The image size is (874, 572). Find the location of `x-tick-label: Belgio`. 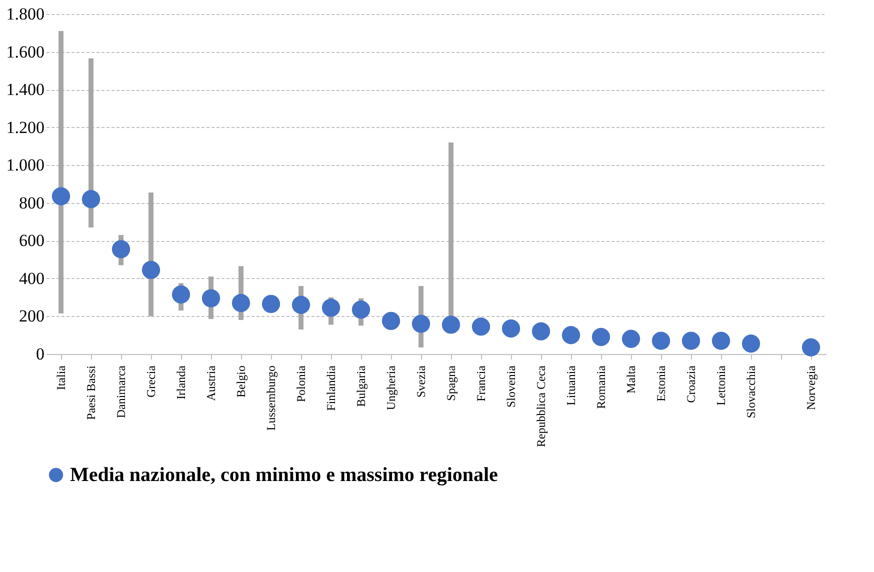

x-tick-label: Belgio is located at coordinates (241, 382).